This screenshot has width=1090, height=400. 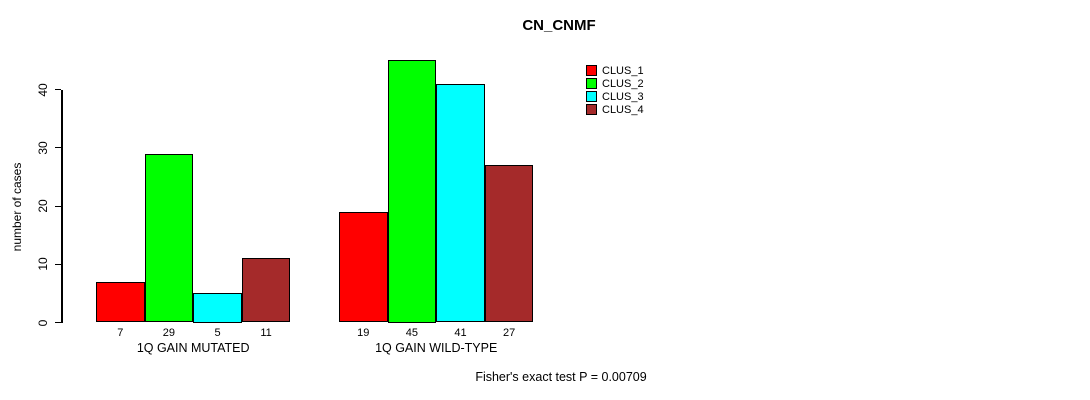 I want to click on bar-value-label: 29, so click(x=169, y=333).